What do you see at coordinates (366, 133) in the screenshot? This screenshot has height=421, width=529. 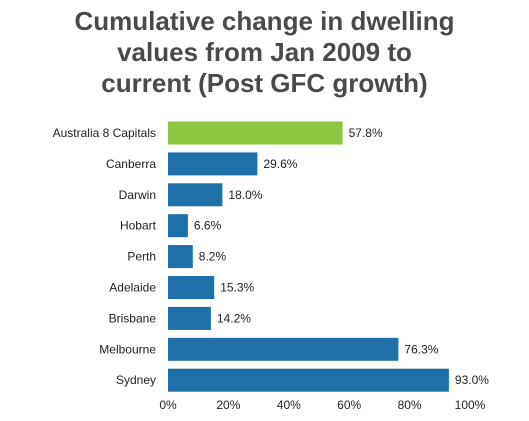 I see `value-label-0: 57.8%` at bounding box center [366, 133].